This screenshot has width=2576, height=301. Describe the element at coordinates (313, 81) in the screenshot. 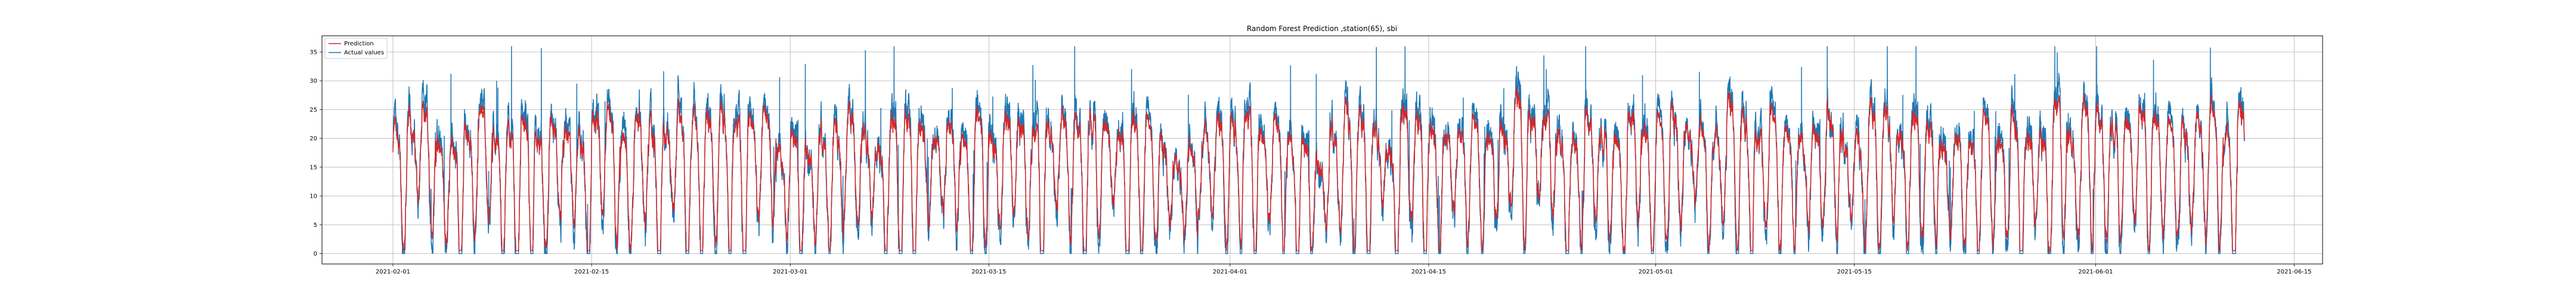

I see `y-tick-label: 30` at that location.